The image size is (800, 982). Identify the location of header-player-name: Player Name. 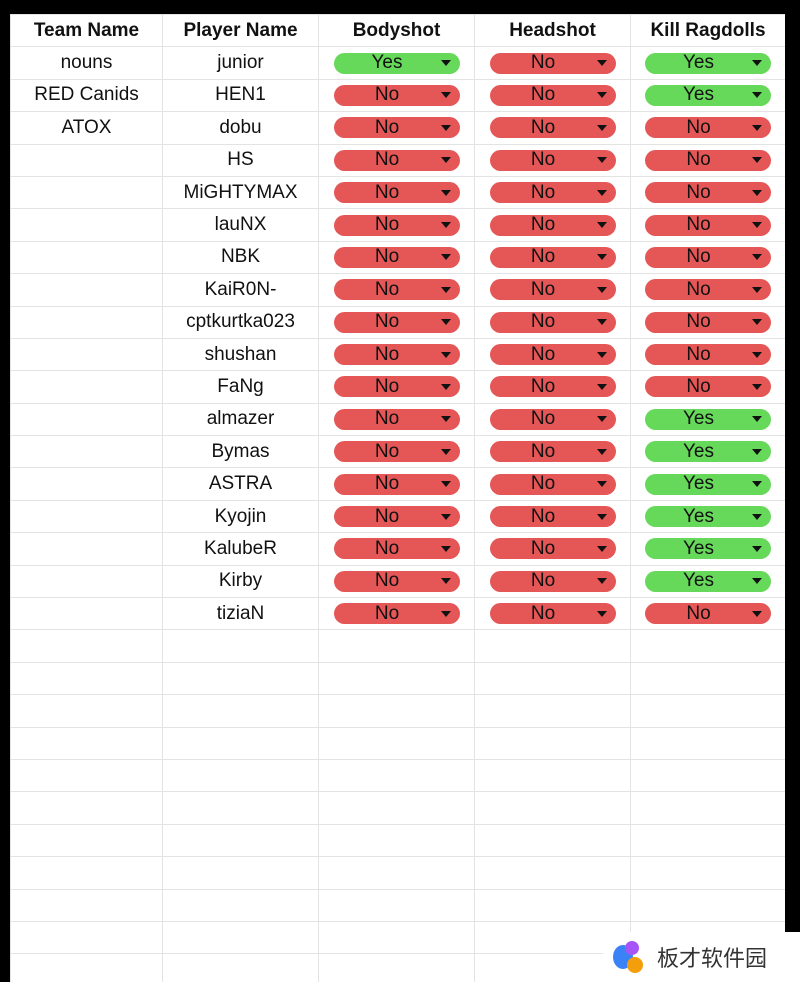
(240, 31).